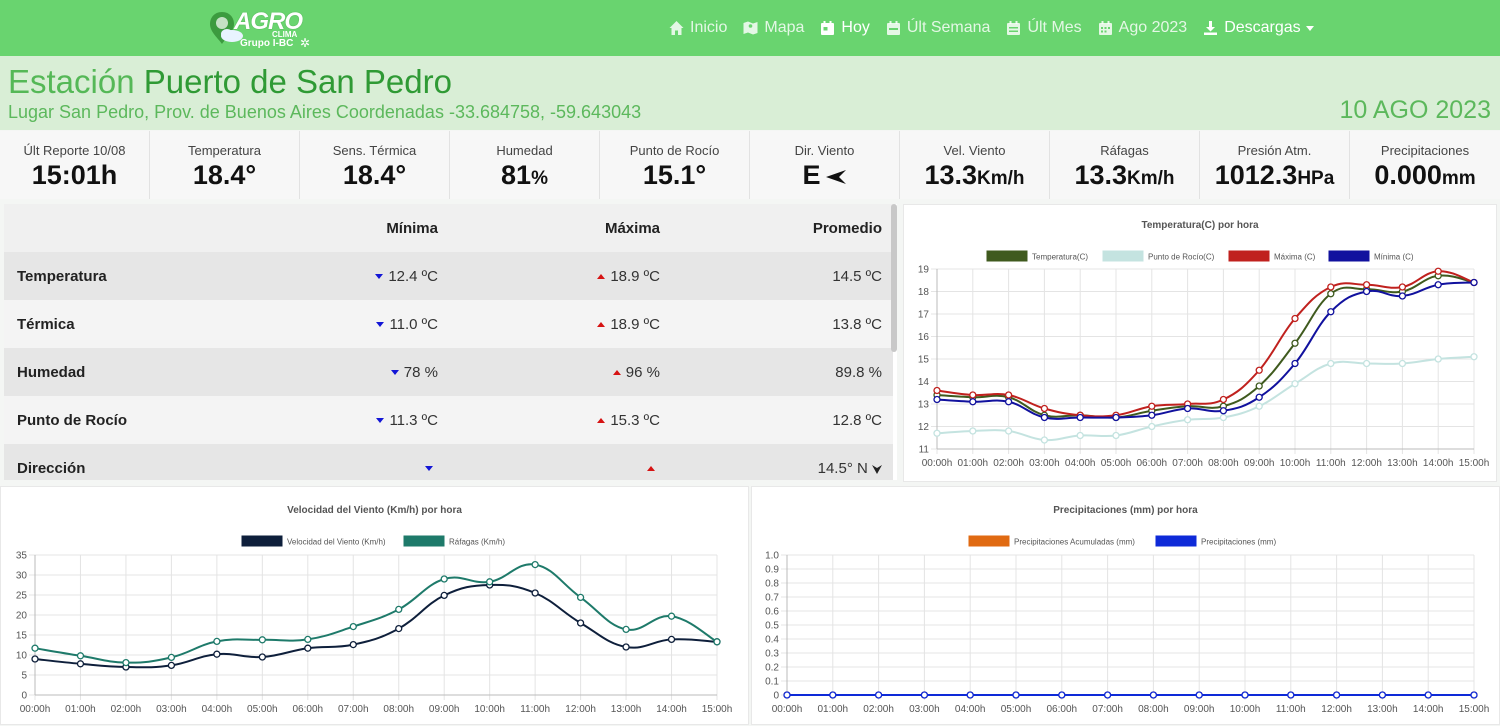  I want to click on y-tick-label: 13, so click(924, 405).